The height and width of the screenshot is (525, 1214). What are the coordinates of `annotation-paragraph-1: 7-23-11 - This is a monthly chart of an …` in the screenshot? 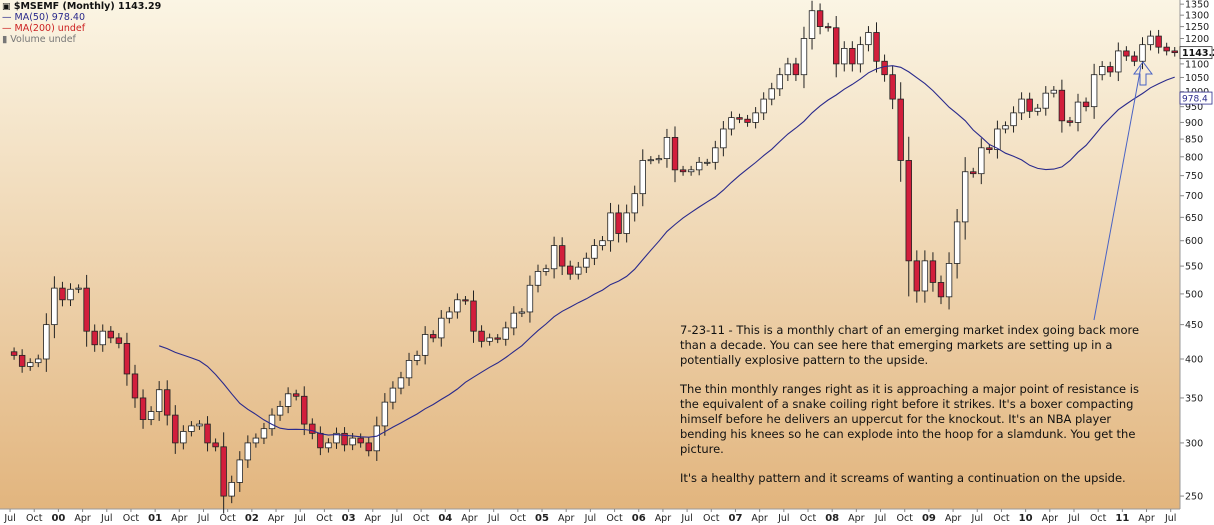 It's located at (910, 345).